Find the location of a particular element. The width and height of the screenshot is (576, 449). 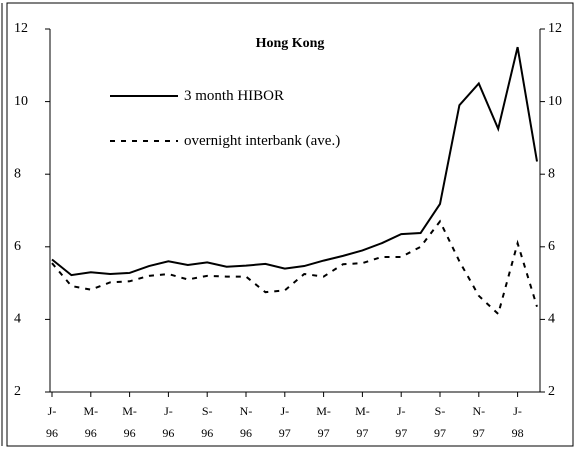

legend-label: 3 month HIBOR is located at coordinates (234, 96).